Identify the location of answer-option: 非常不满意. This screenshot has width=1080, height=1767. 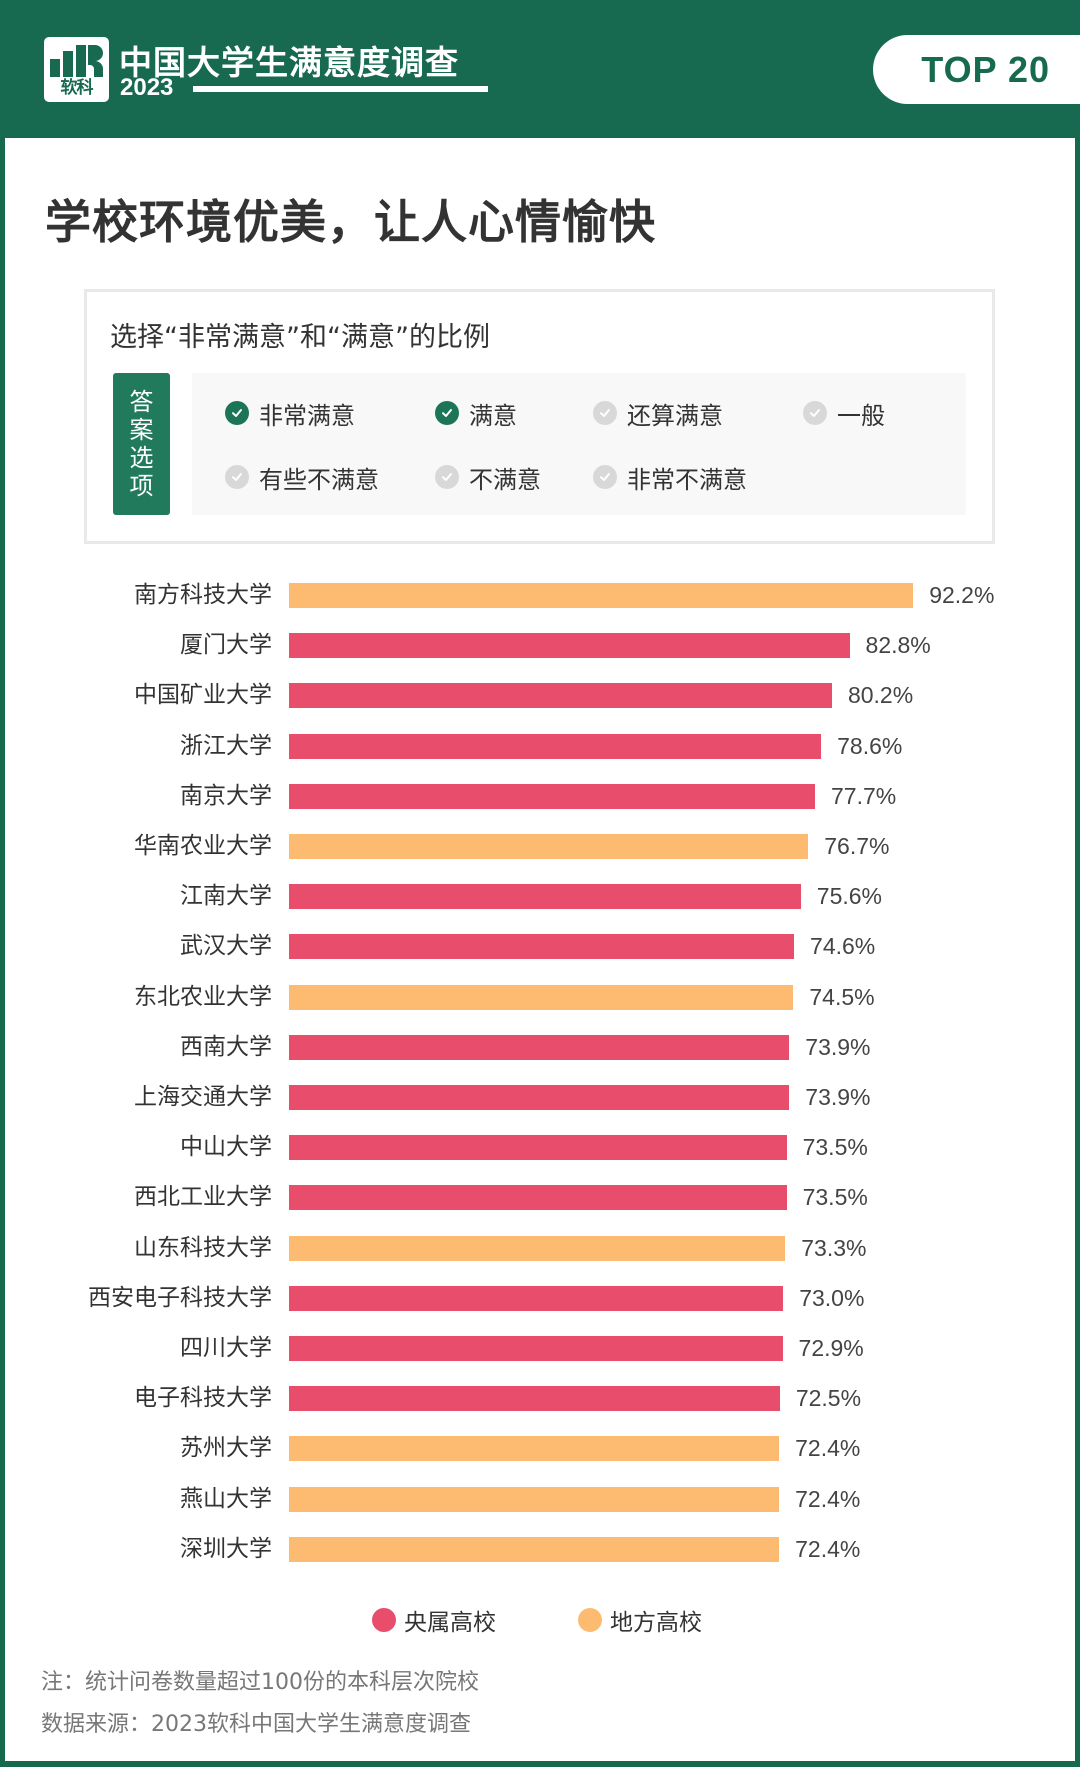
(670, 478).